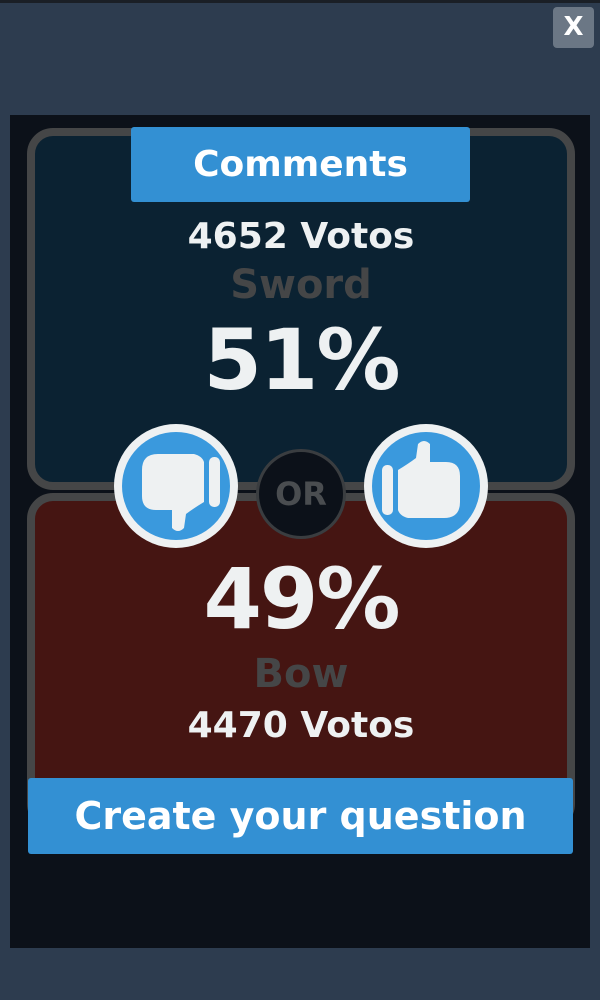 This screenshot has height=1000, width=600. What do you see at coordinates (573, 27) in the screenshot?
I see `close-button: X` at bounding box center [573, 27].